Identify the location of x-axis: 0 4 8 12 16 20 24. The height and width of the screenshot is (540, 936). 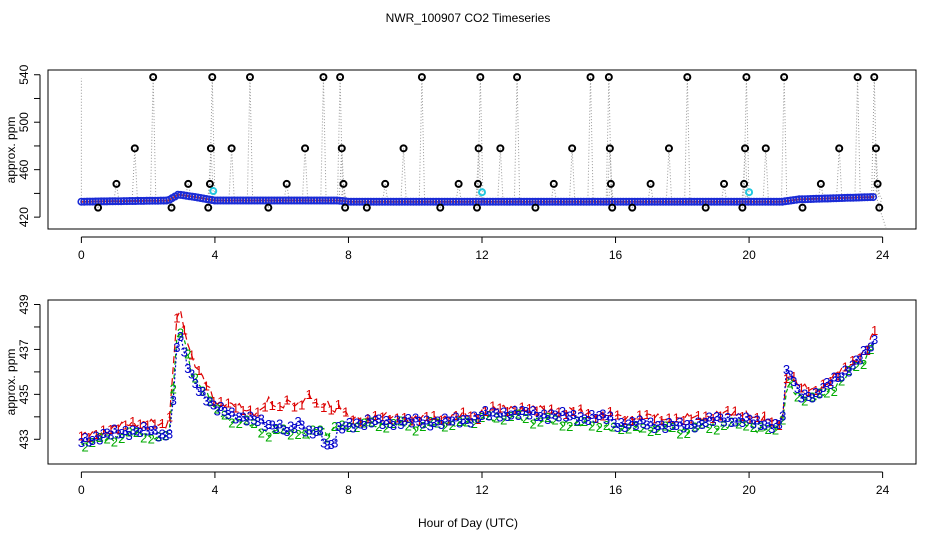
(484, 249).